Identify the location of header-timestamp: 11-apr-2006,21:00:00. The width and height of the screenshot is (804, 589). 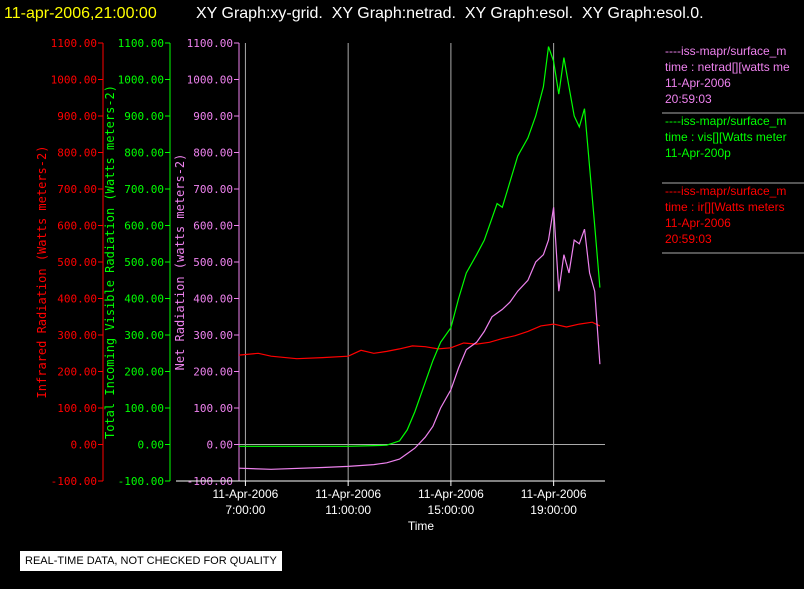
(80, 13).